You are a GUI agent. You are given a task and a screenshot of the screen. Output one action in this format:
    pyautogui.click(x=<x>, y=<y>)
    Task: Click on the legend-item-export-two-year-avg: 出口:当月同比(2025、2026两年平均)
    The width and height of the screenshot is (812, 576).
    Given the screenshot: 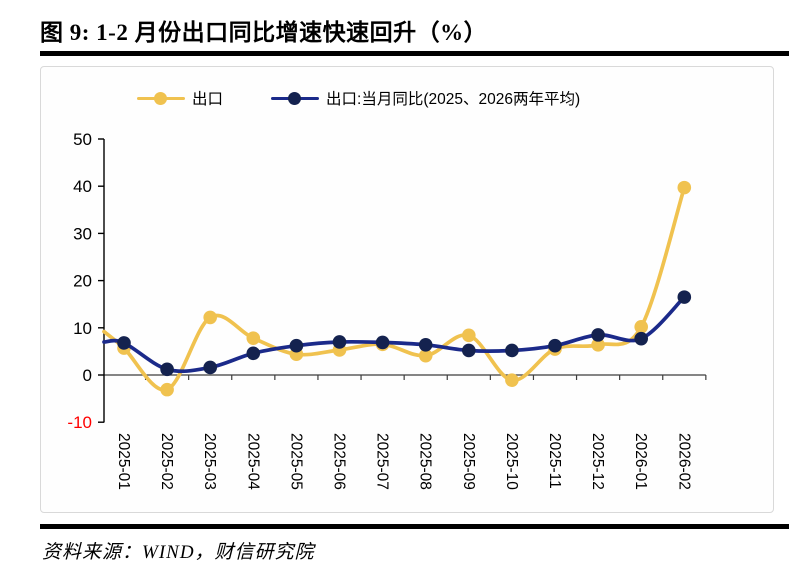 What is the action you would take?
    pyautogui.click(x=425, y=98)
    